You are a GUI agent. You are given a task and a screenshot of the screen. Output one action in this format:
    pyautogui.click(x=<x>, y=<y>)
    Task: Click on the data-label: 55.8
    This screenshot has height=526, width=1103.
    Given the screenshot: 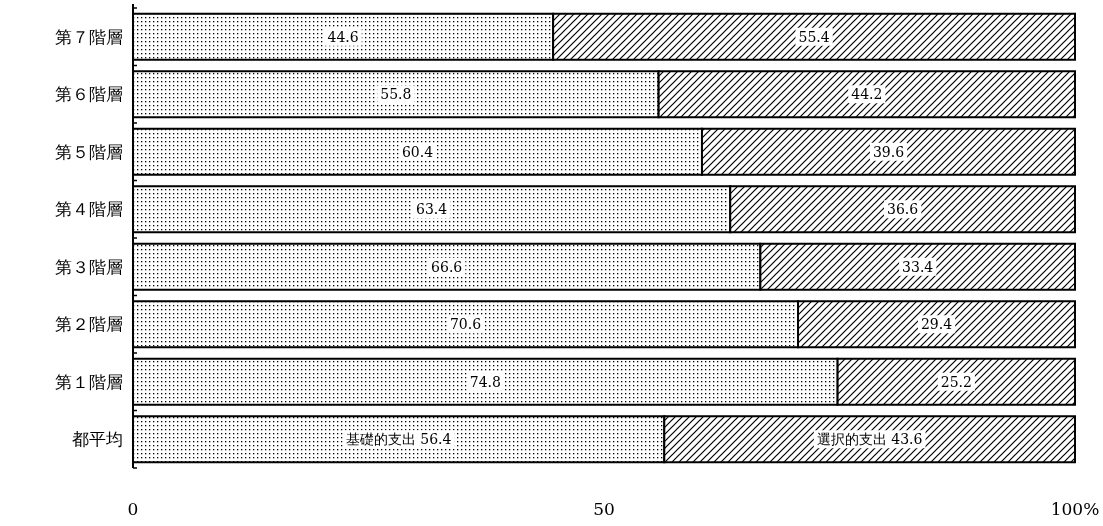 What is the action you would take?
    pyautogui.click(x=396, y=94)
    